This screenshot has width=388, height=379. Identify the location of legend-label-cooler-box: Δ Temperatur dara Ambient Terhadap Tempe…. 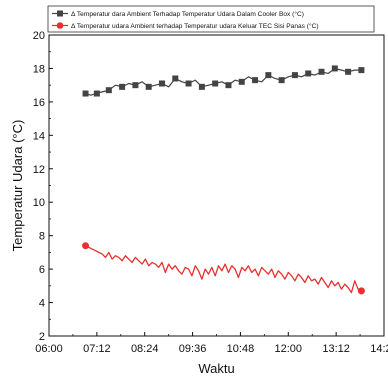
(187, 14).